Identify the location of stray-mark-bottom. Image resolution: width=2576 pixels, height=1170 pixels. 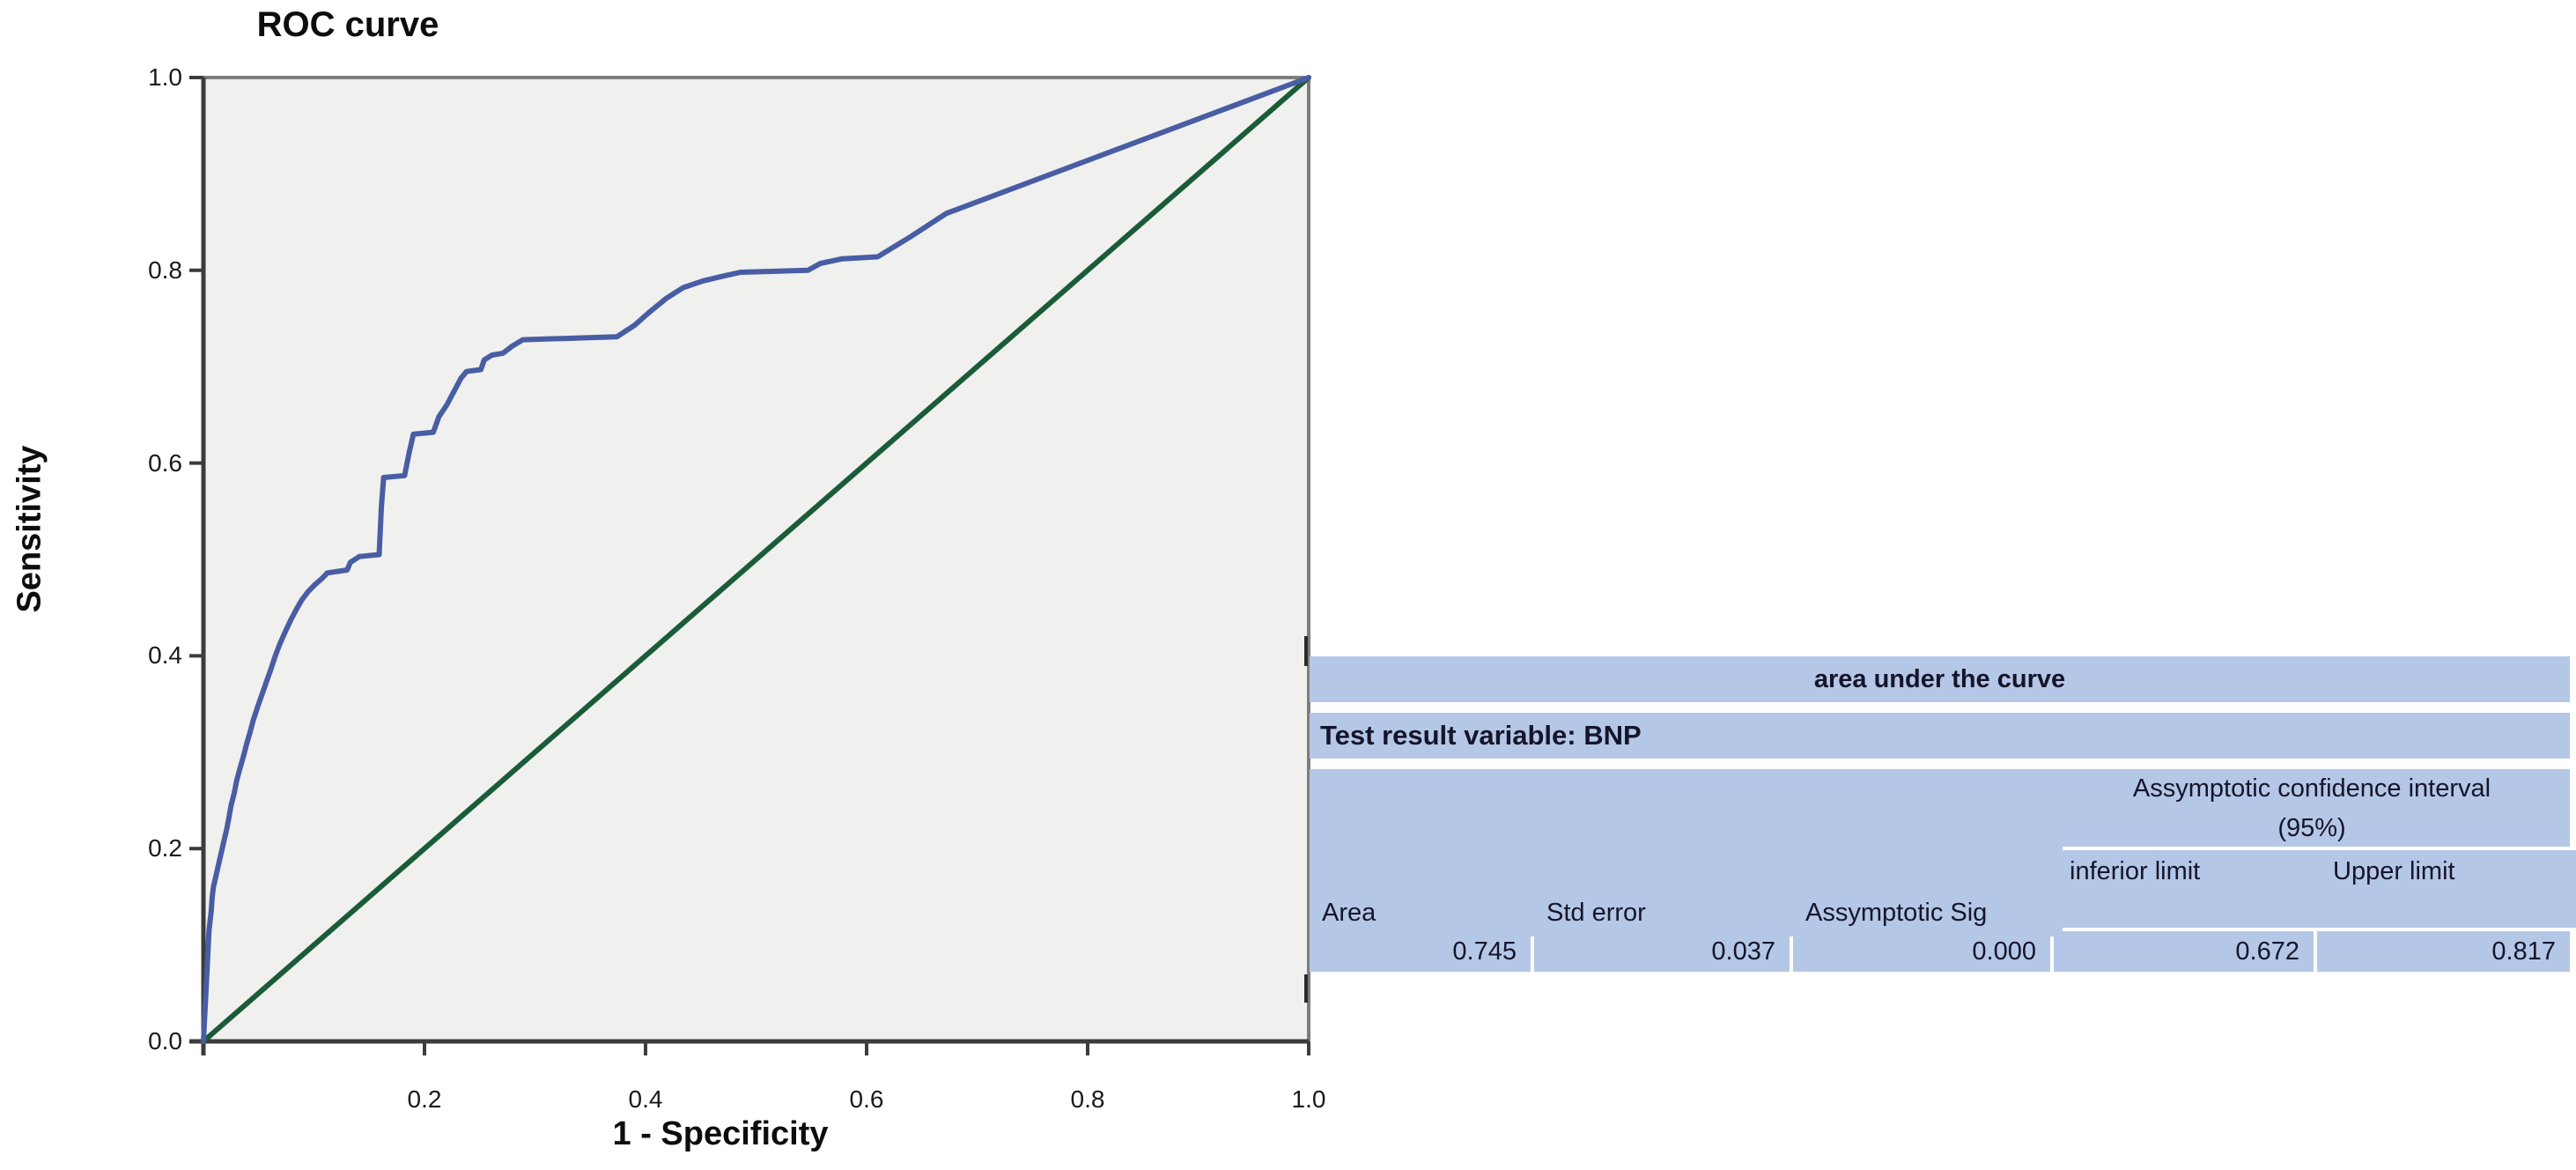
(1306, 988).